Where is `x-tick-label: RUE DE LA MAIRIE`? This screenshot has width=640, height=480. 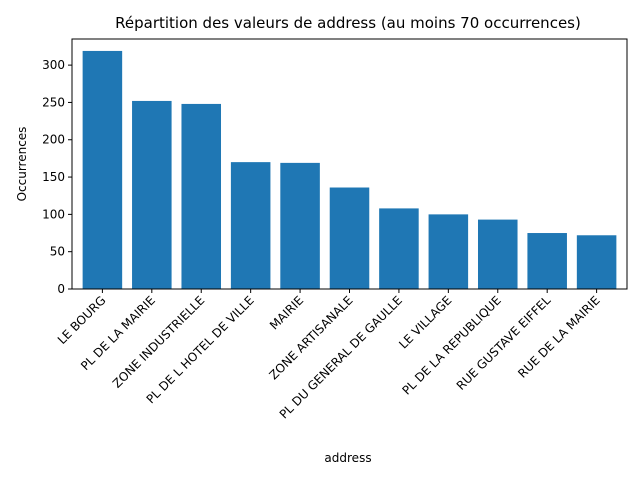
x-tick-label: RUE DE LA MAIRIE is located at coordinates (558, 336).